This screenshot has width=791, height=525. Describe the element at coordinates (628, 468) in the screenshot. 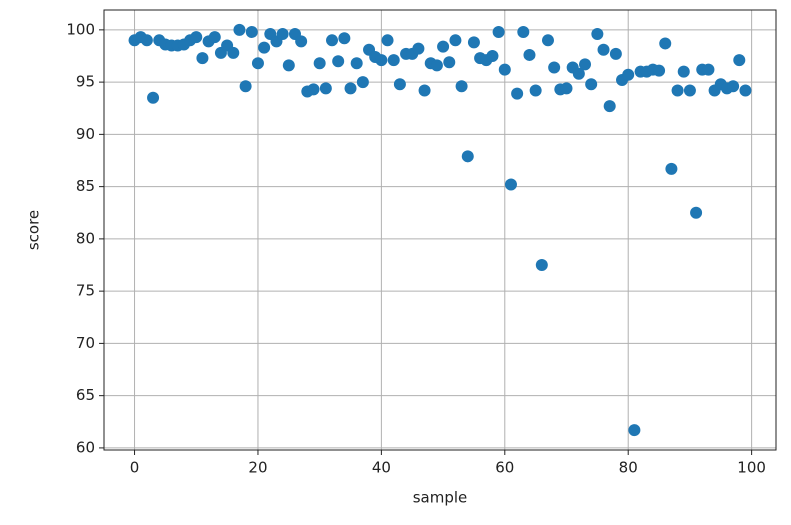

I see `x-tick-label: 80` at that location.